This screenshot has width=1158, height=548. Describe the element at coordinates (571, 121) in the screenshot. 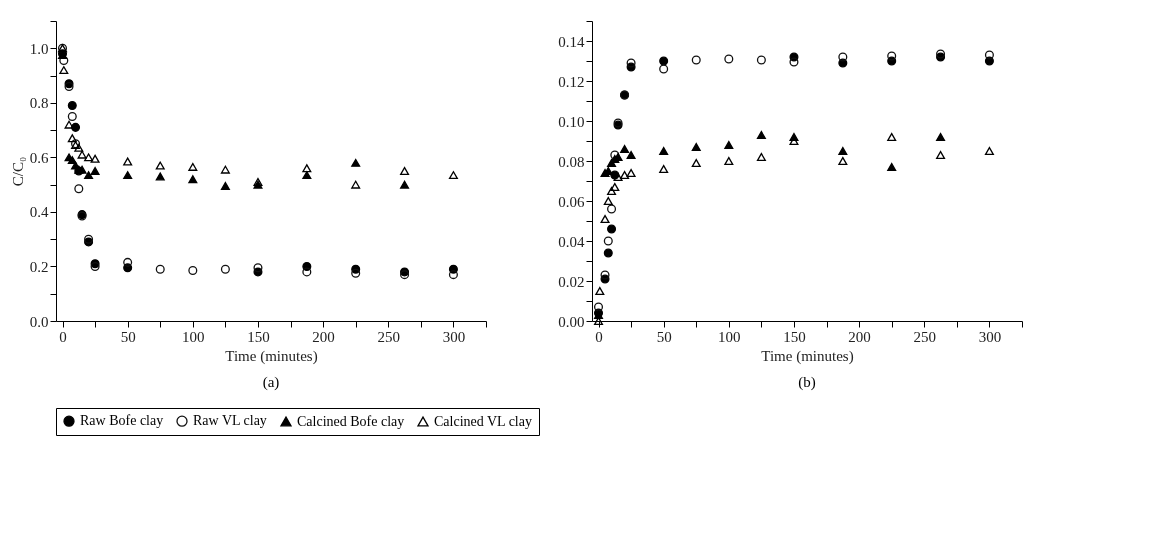

I see `y-tick-label: 0.10` at that location.